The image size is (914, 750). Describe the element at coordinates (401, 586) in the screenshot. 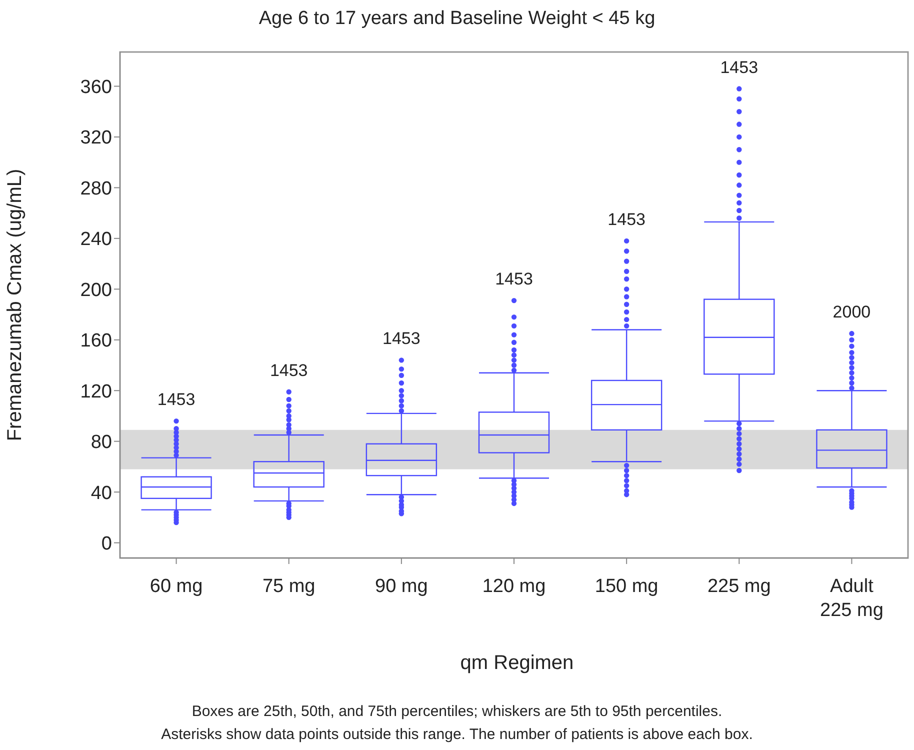

I see `x-tick-label: 90 mg` at that location.